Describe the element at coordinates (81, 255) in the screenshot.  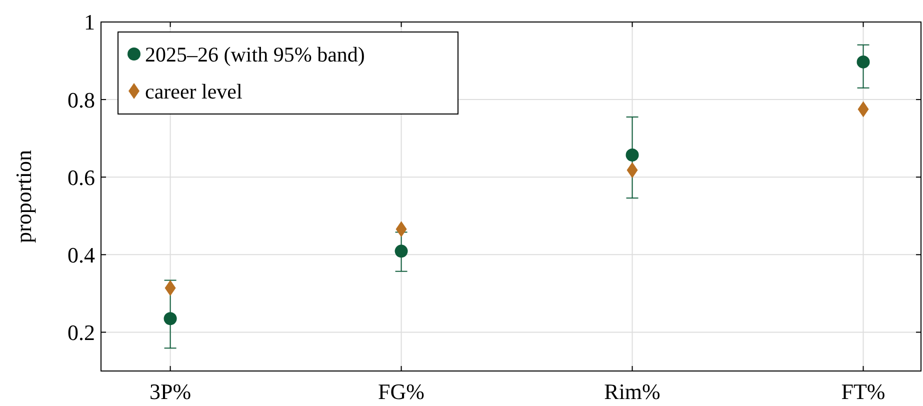
I see `y-tick-label: 0.4` at that location.